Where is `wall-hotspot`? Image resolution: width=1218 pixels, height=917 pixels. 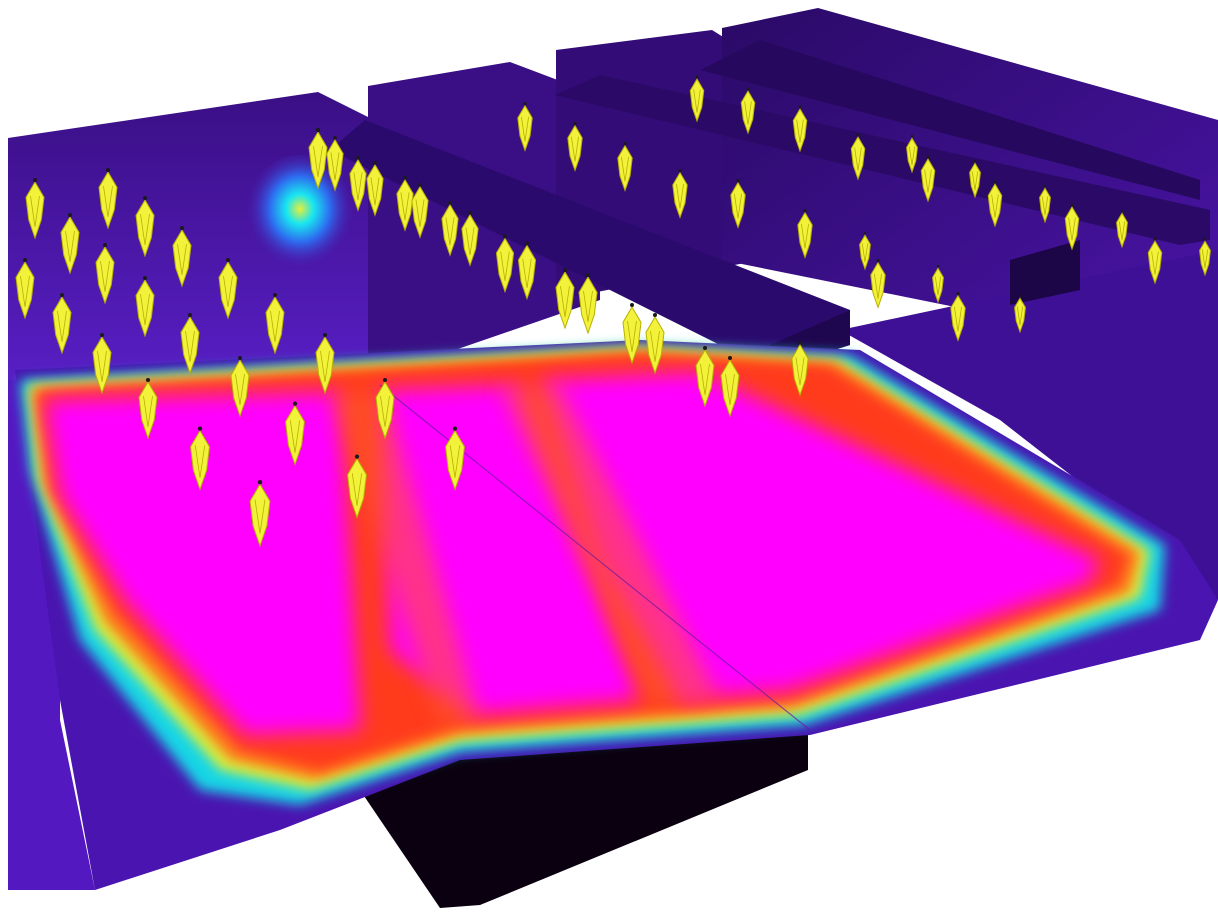 wall-hotspot is located at coordinates (300, 215).